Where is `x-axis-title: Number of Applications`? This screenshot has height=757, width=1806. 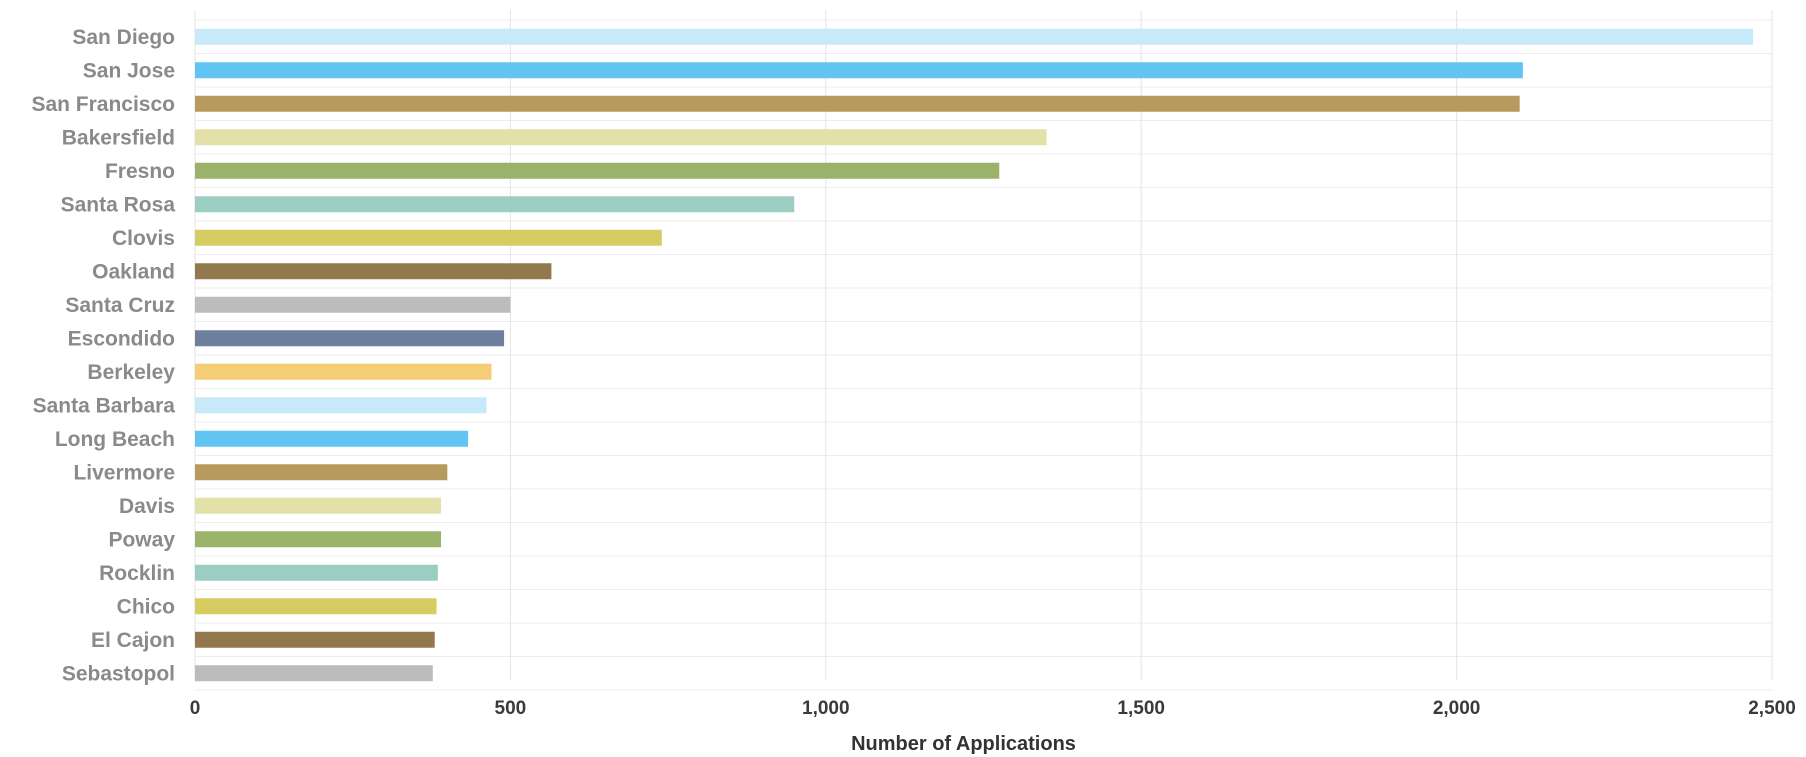 x-axis-title: Number of Applications is located at coordinates (963, 744).